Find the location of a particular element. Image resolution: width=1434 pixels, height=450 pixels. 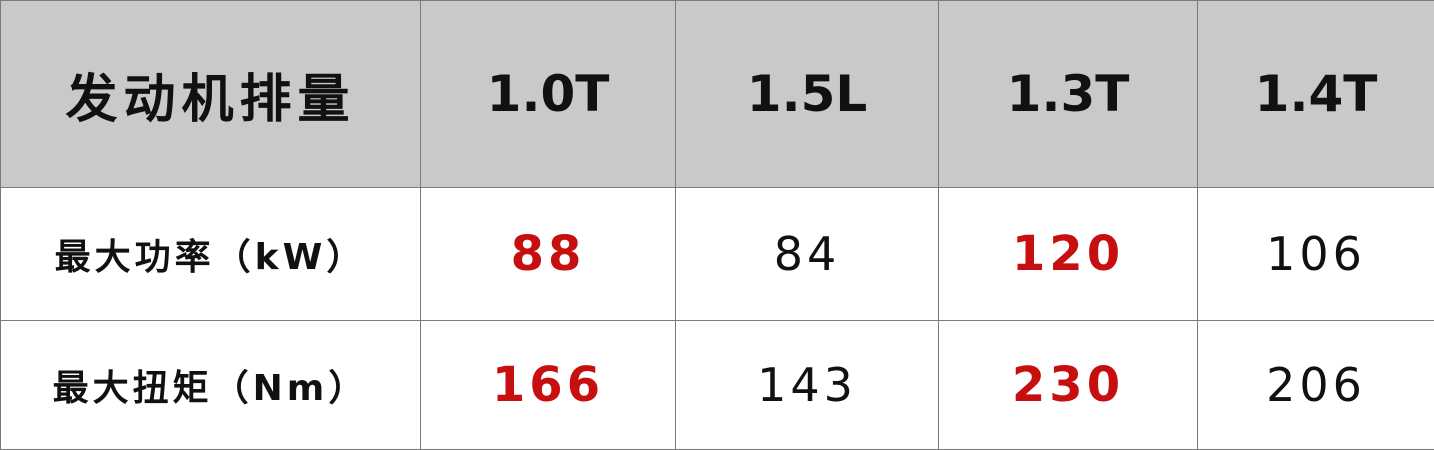

cell: 206 is located at coordinates (1316, 385).